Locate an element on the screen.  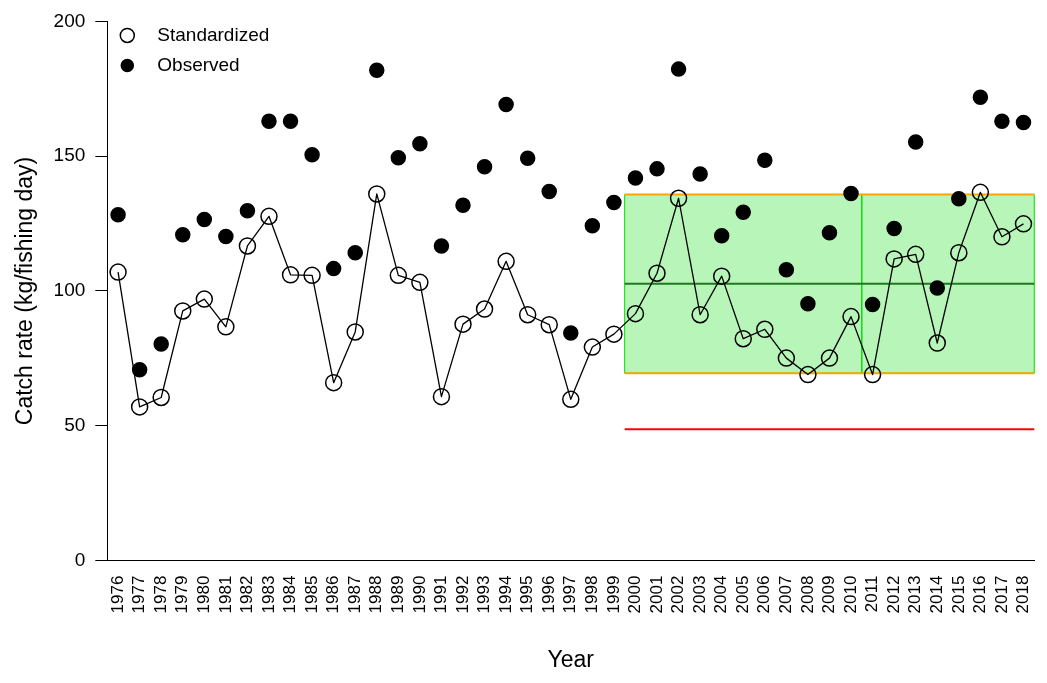
x-tick-label: 2007 is located at coordinates (786, 594).